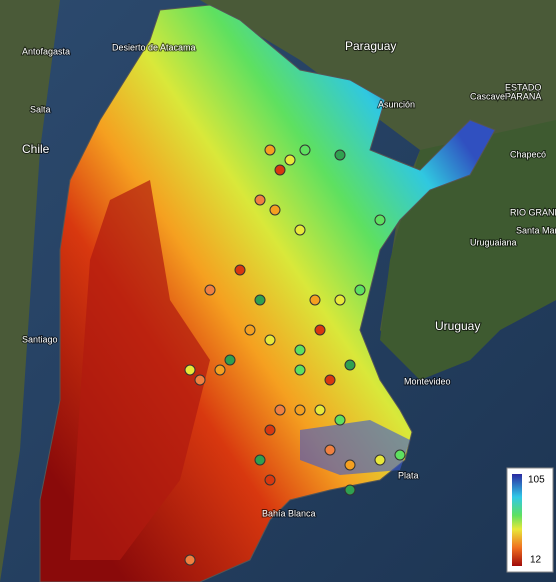 The width and height of the screenshot is (556, 582). I want to click on place-label: Cascavel, so click(488, 96).